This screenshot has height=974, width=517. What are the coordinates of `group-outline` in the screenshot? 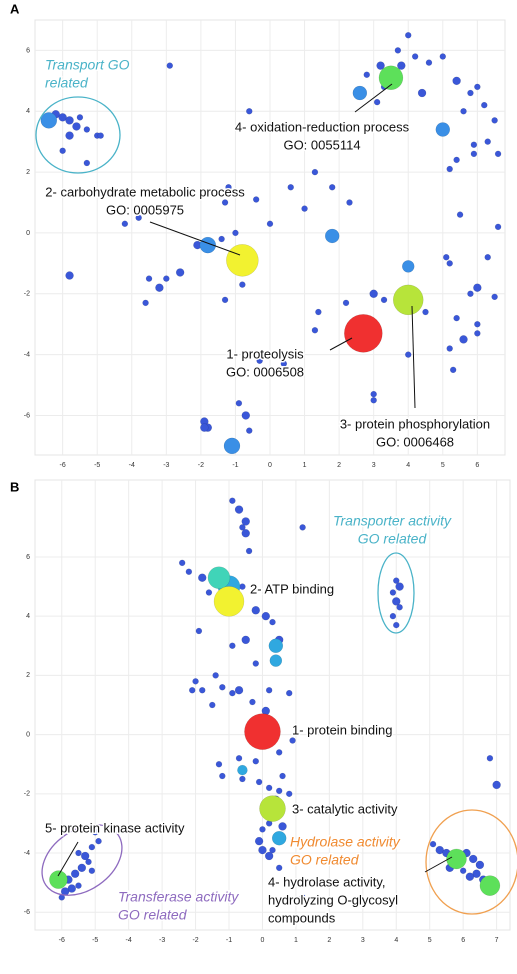 It's located at (396, 593).